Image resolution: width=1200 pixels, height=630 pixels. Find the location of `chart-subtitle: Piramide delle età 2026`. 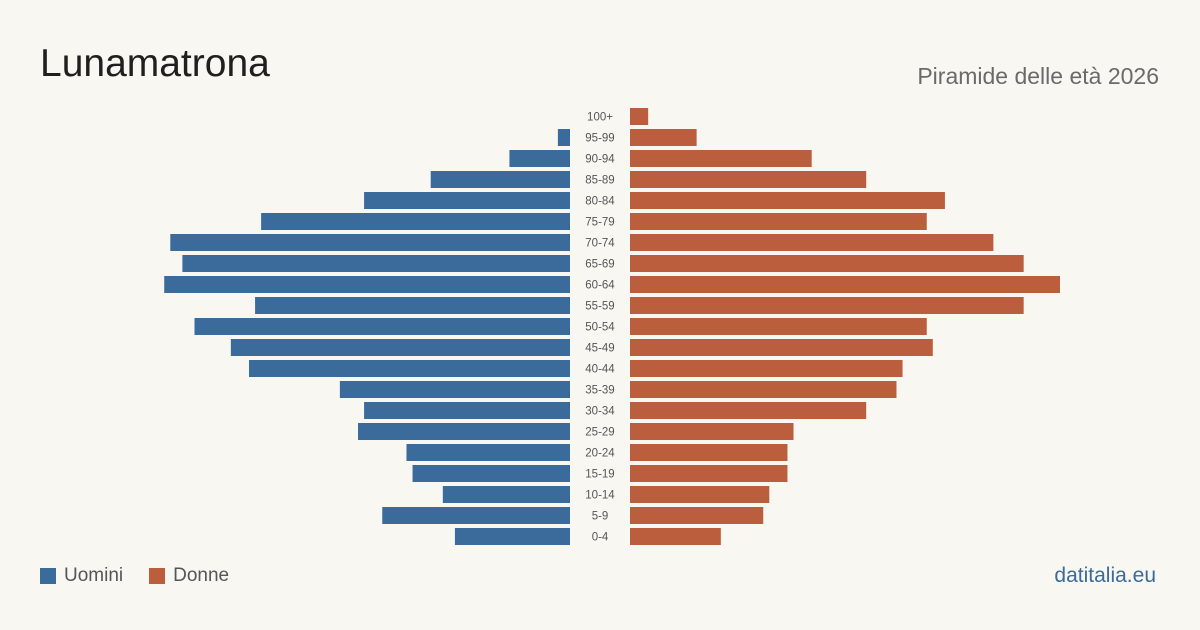

chart-subtitle: Piramide delle età 2026 is located at coordinates (1038, 76).